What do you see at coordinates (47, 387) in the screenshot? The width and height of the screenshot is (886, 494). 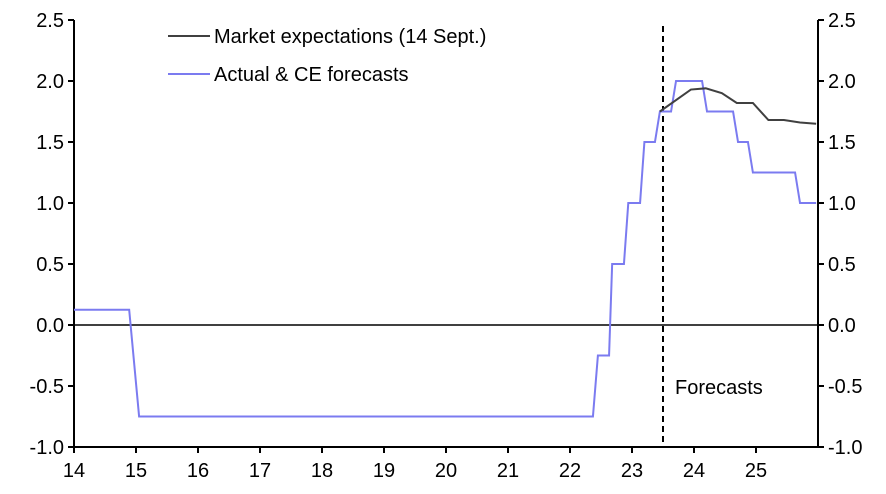 I see `y-tick-label-left: -0.5` at bounding box center [47, 387].